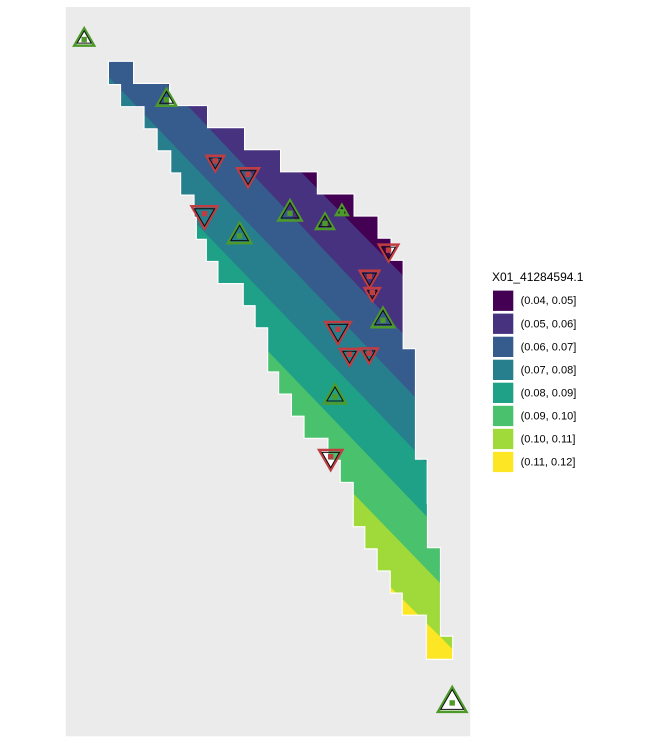 The width and height of the screenshot is (650, 755). What do you see at coordinates (549, 324) in the screenshot?
I see `svg-text: (0.05, 0.06]` at bounding box center [549, 324].